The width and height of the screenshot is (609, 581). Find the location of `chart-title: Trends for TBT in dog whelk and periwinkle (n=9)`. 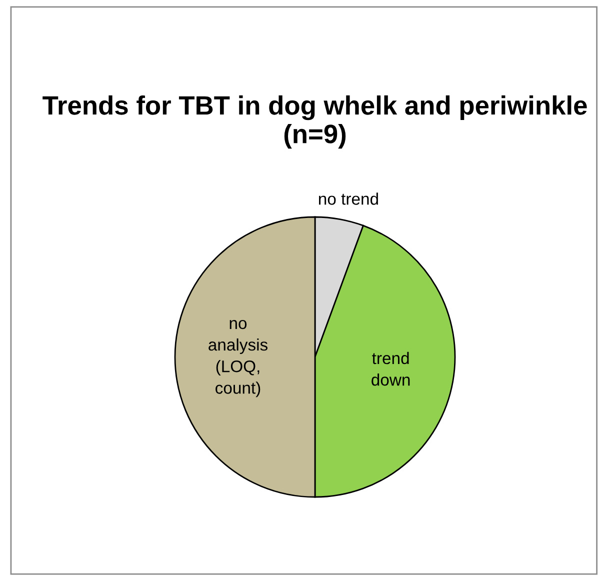

chart-title: Trends for TBT in dog whelk and periwinkle (n=9) is located at coordinates (314, 122).